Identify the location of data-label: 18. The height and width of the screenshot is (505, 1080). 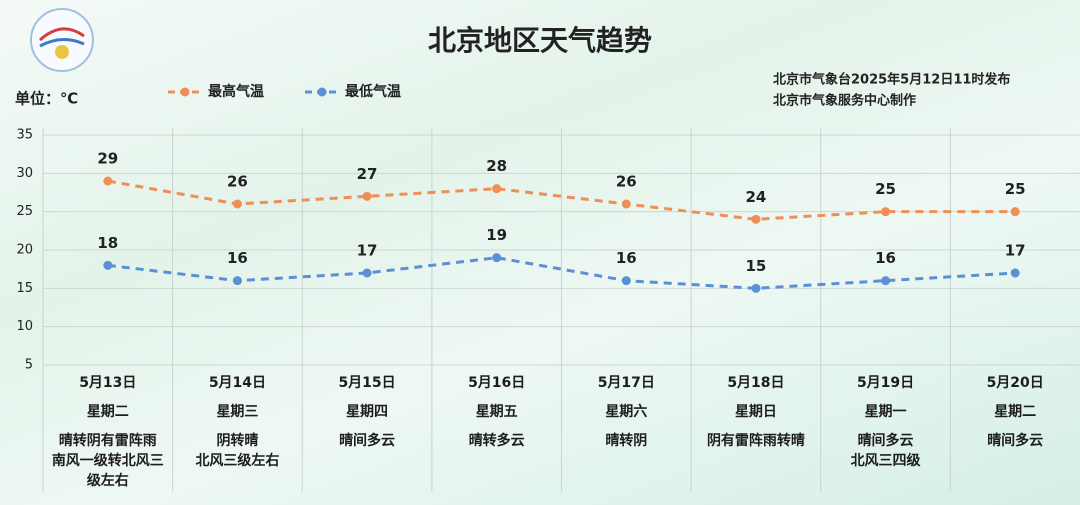
(107, 243).